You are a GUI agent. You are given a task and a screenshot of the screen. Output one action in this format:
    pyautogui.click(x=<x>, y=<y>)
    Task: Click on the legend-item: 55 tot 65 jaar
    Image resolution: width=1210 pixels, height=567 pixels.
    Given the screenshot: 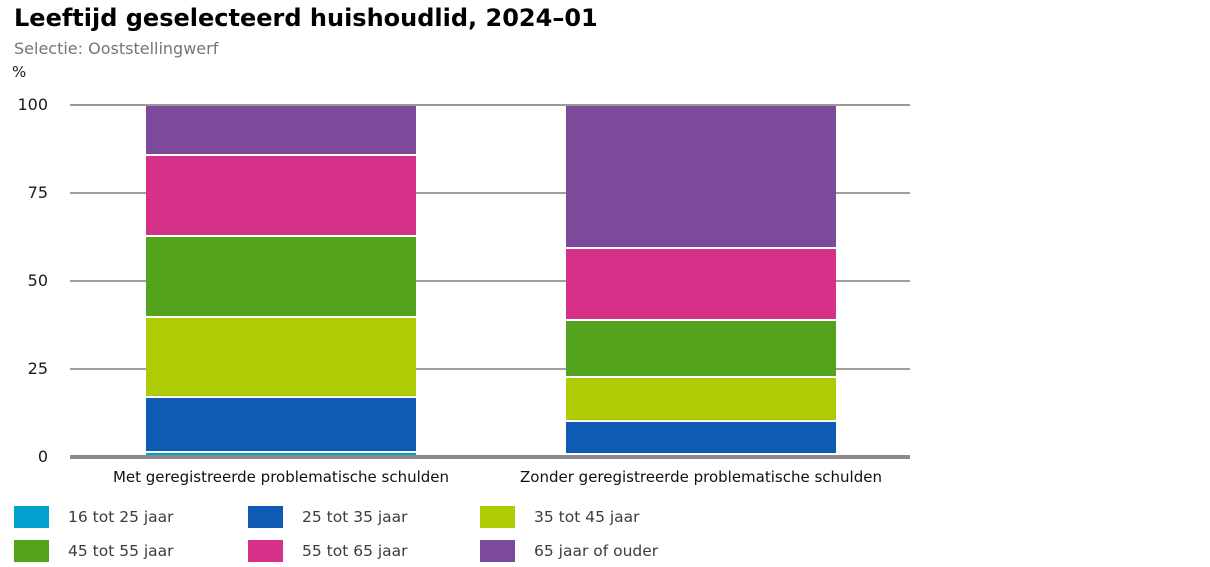 What is the action you would take?
    pyautogui.click(x=328, y=551)
    